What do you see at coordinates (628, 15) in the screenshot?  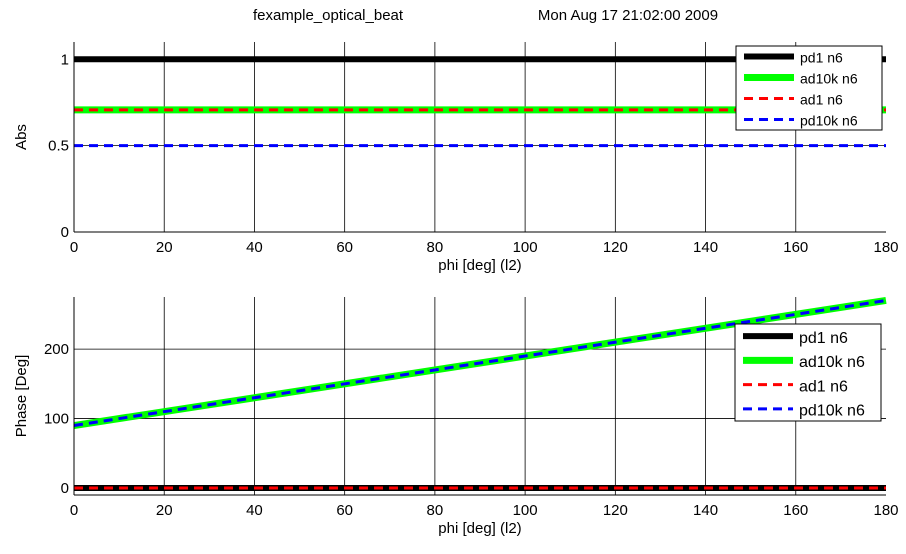 I see `chart-header-date: Mon Aug 17 21:02:00 2009` at bounding box center [628, 15].